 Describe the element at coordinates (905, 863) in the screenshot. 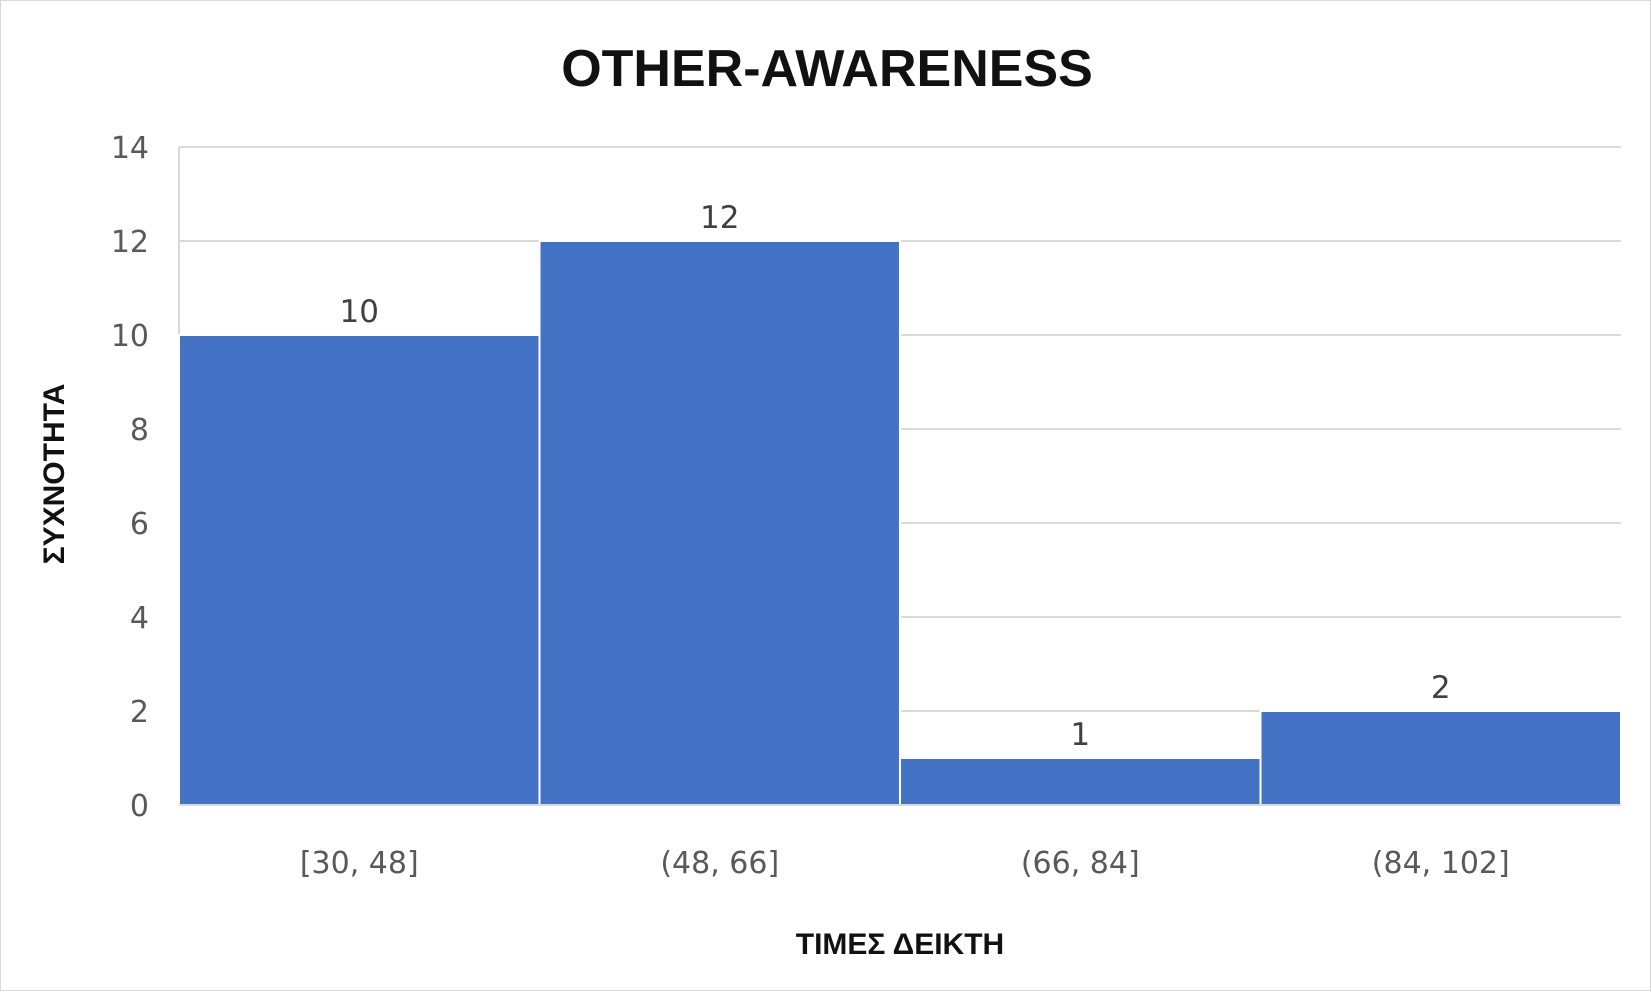

I see `x-axis-ticks: [30, 48] (48, 66] (66, 84] (84, 102]` at that location.